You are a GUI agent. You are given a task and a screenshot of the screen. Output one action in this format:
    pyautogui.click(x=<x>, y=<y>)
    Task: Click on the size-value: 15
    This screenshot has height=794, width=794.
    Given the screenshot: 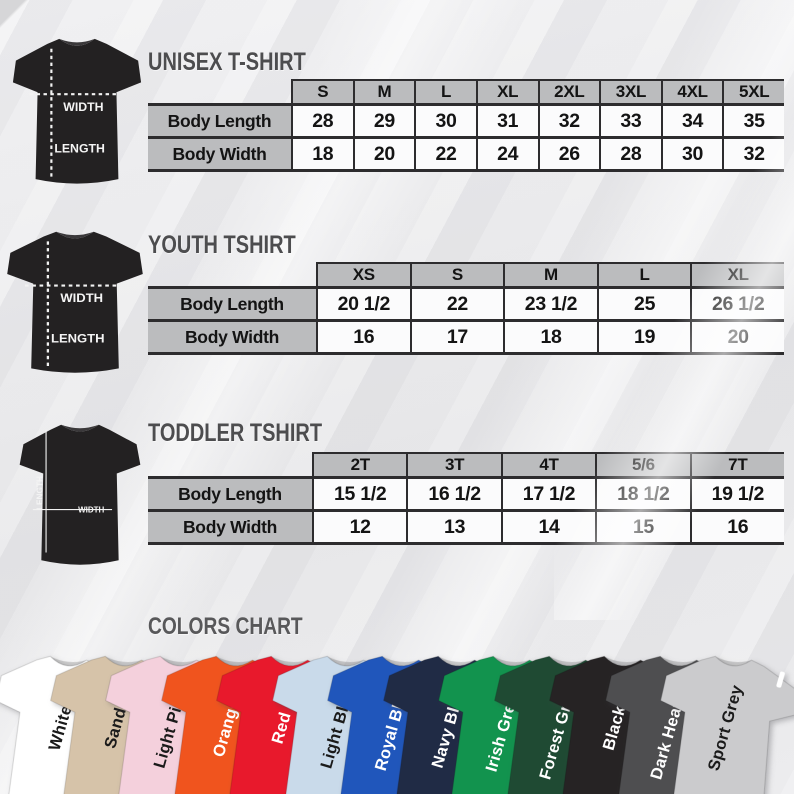 What is the action you would take?
    pyautogui.click(x=642, y=528)
    